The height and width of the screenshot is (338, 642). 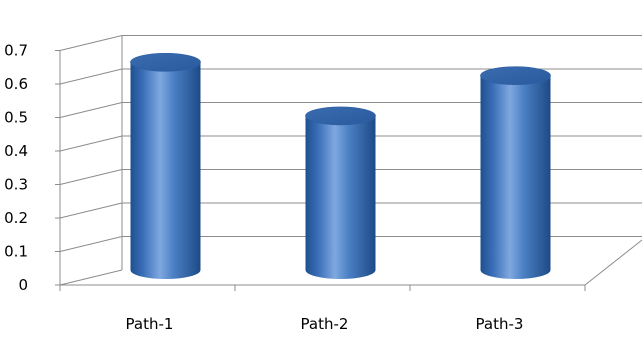 What do you see at coordinates (16, 218) in the screenshot?
I see `y-tick-label: 0.2` at bounding box center [16, 218].